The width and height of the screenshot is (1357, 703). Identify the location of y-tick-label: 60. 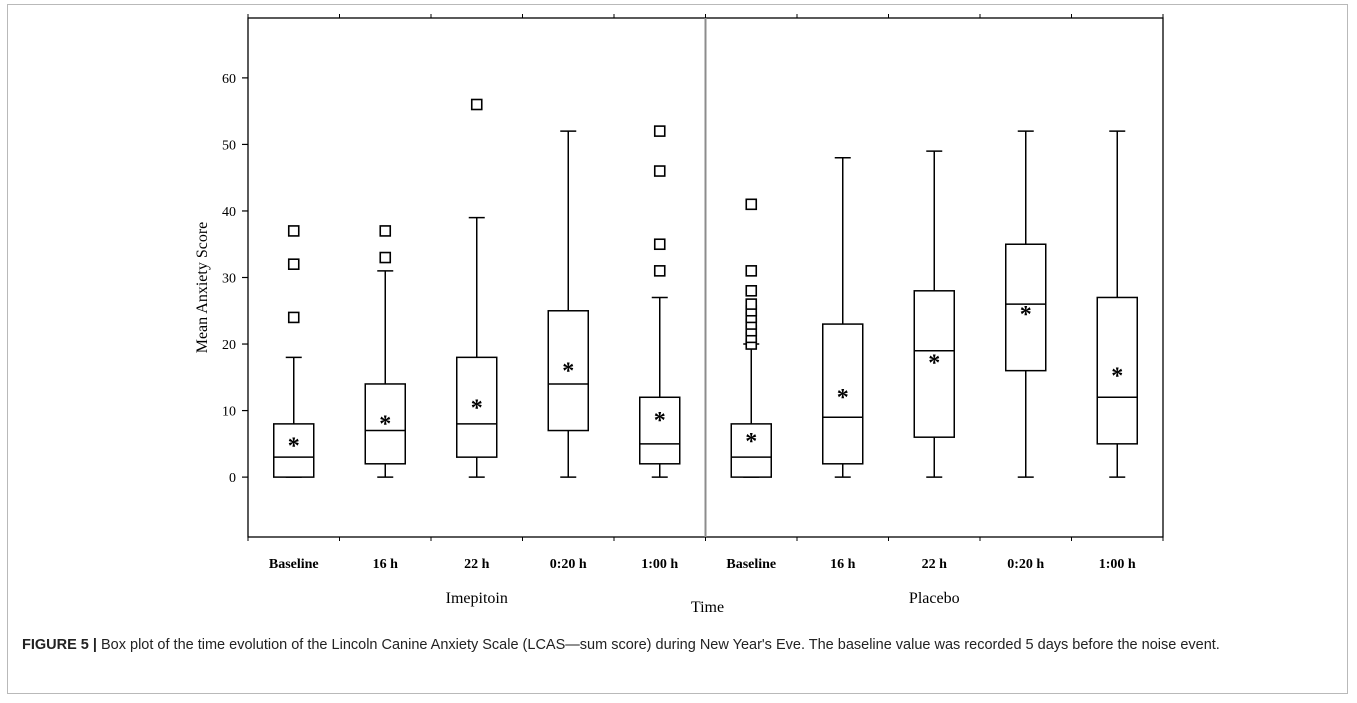
(229, 79).